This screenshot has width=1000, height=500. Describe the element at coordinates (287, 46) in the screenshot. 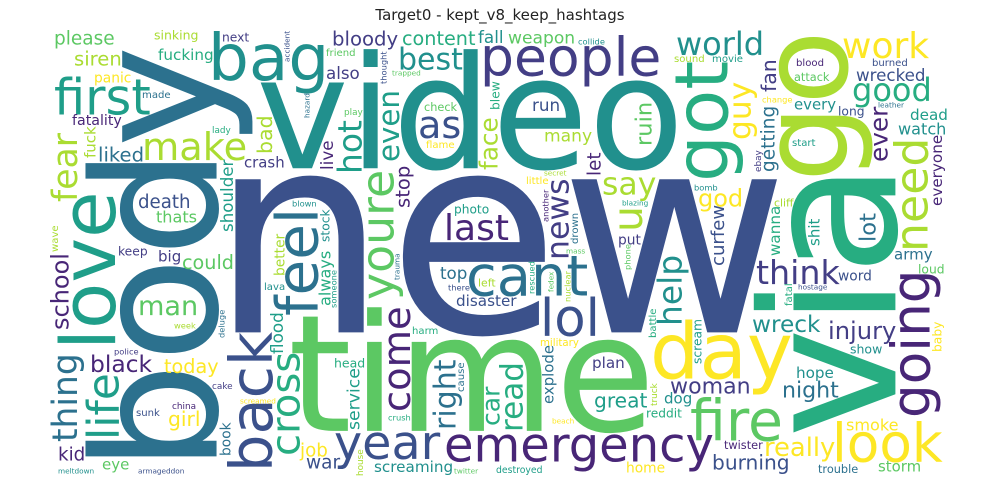

I see `word-accident: accident` at that location.